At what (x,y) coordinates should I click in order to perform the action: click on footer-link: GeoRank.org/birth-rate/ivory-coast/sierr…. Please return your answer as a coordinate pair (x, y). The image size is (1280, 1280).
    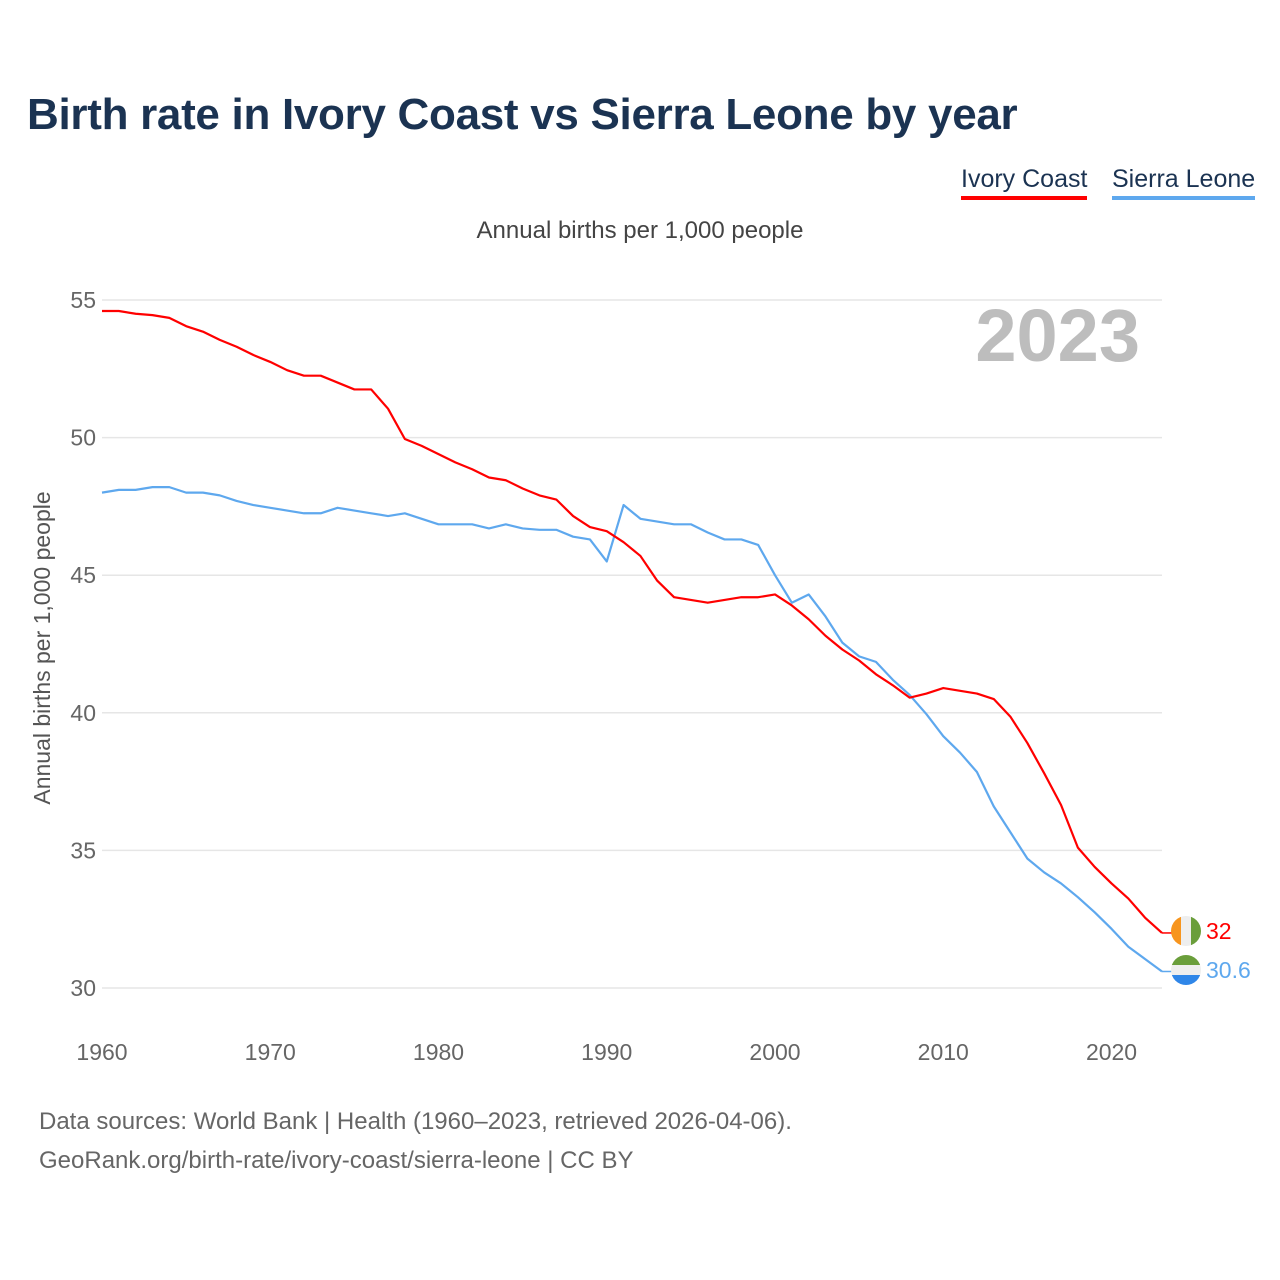
    Looking at the image, I should click on (336, 1160).